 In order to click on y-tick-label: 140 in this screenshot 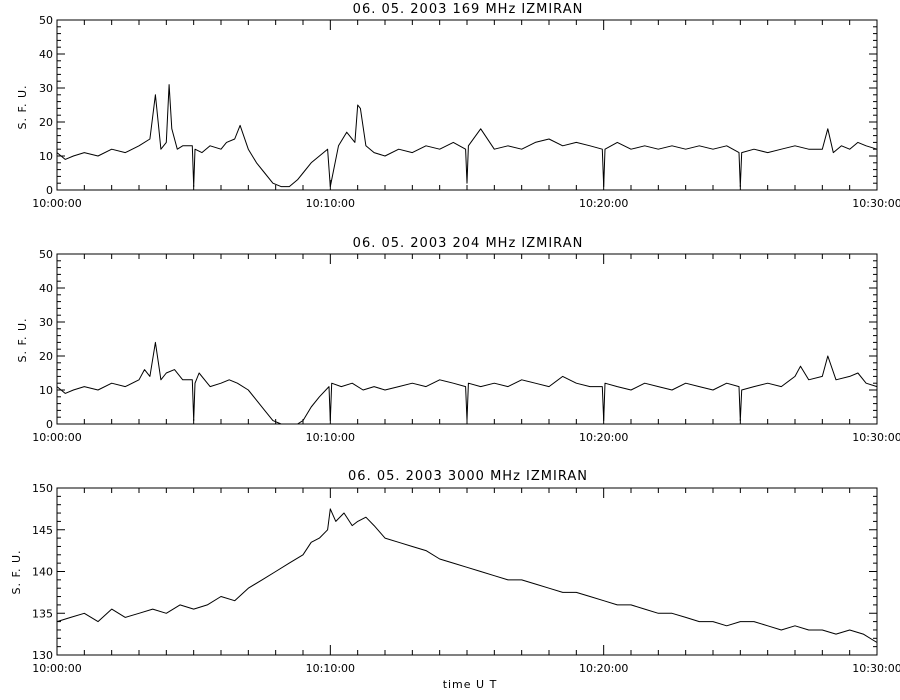, I will do `click(42, 572)`.